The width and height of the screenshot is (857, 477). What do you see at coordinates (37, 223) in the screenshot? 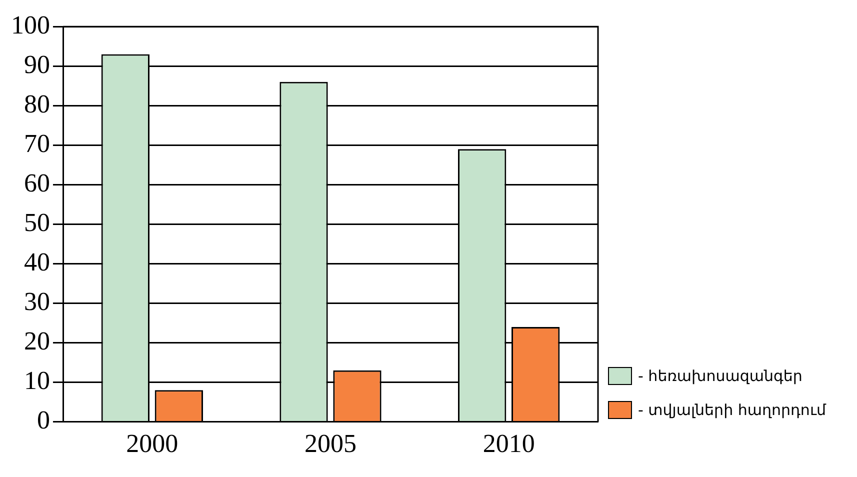
I see `y-tick-label: 50` at bounding box center [37, 223].